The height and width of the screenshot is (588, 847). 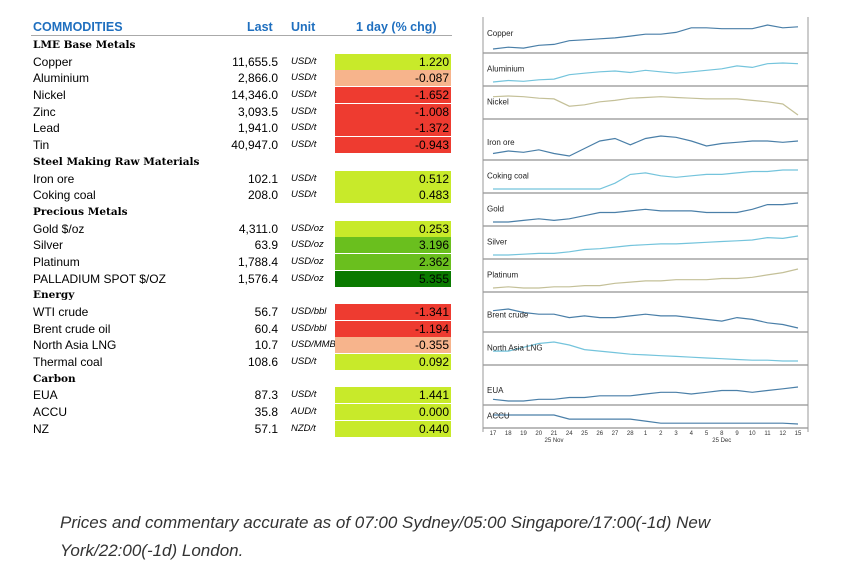 I want to click on change-cell: 0.512, so click(x=393, y=178).